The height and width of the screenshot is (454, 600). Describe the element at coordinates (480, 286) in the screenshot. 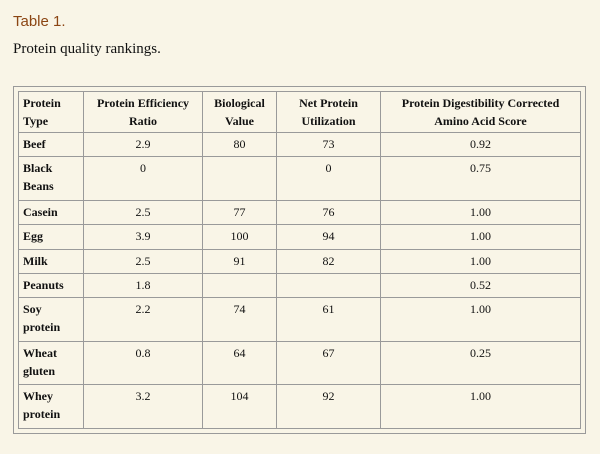

I see `cell-pdcaas: 0.52` at that location.